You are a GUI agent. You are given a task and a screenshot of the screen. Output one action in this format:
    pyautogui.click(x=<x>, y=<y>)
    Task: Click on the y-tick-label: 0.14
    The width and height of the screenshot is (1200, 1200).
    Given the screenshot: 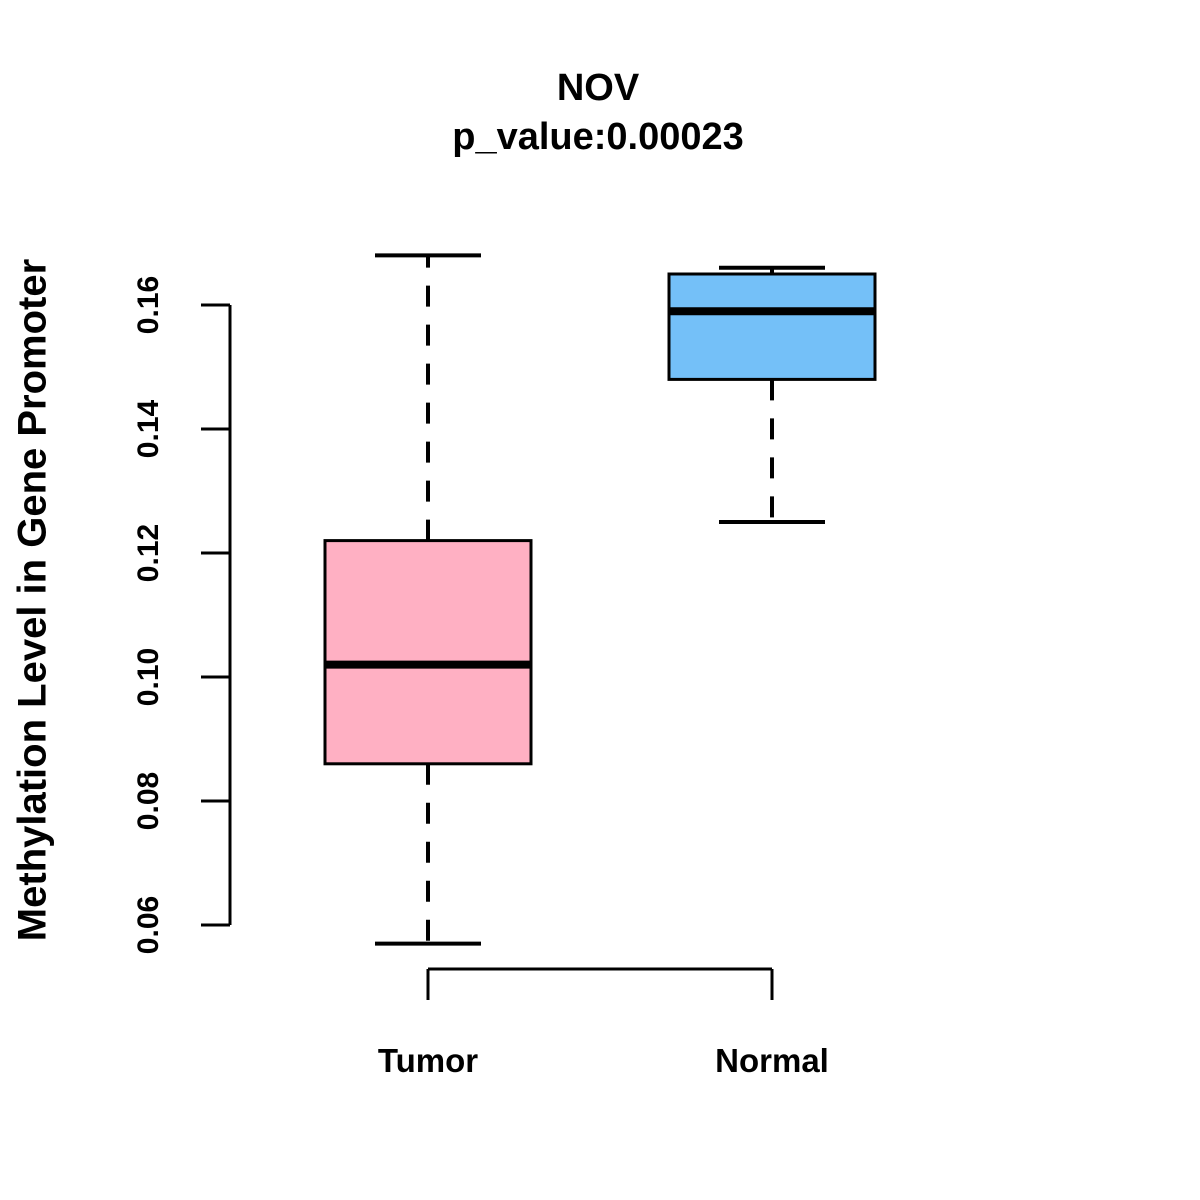 What is the action you would take?
    pyautogui.click(x=148, y=428)
    